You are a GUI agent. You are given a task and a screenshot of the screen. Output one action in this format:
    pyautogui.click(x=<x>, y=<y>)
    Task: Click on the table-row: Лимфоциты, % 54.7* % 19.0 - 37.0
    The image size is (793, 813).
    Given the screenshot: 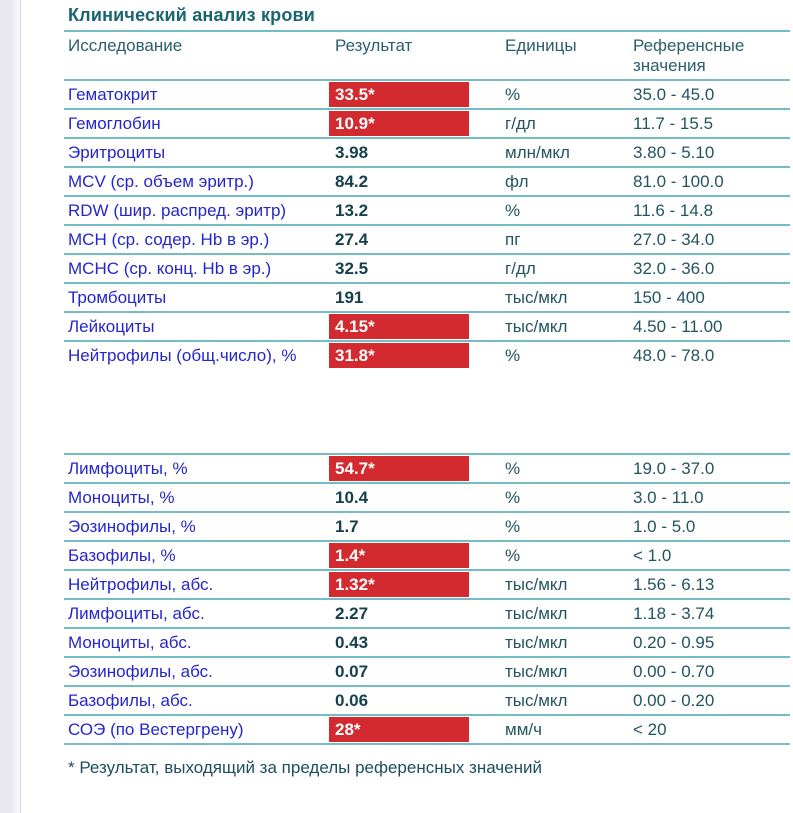 What is the action you would take?
    pyautogui.click(x=427, y=469)
    